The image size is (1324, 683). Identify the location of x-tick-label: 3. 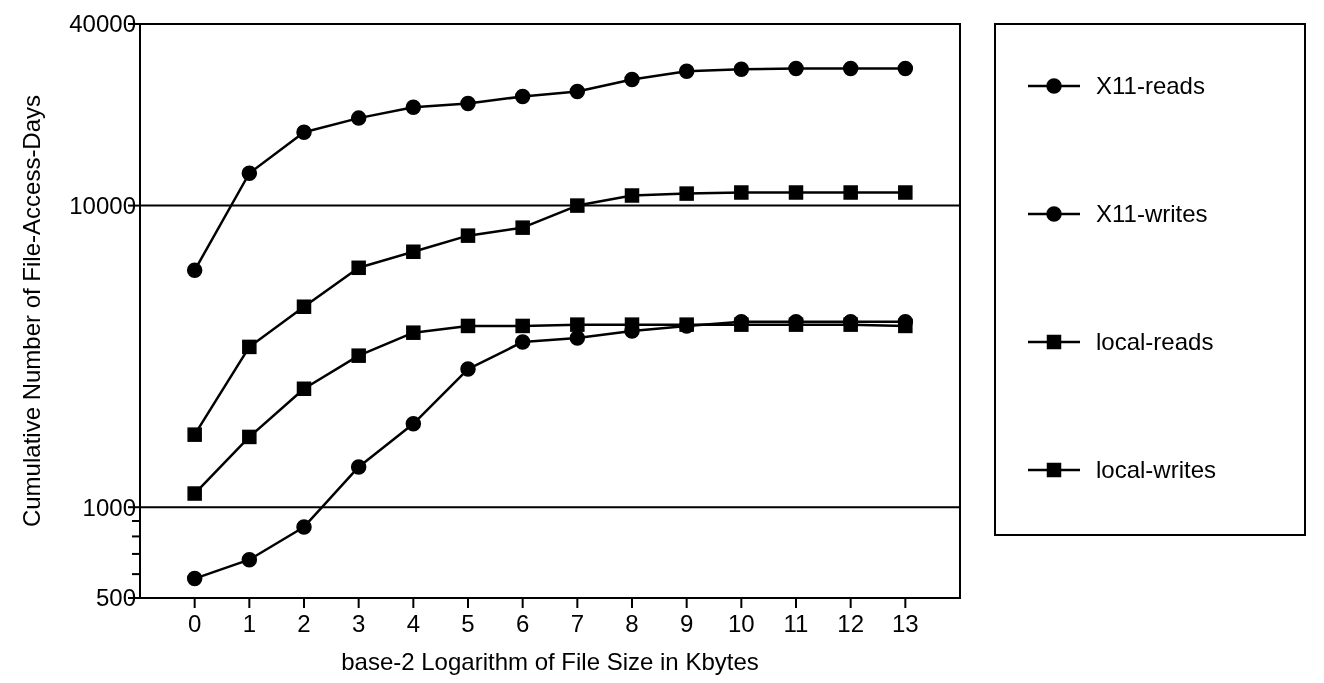
(358, 623).